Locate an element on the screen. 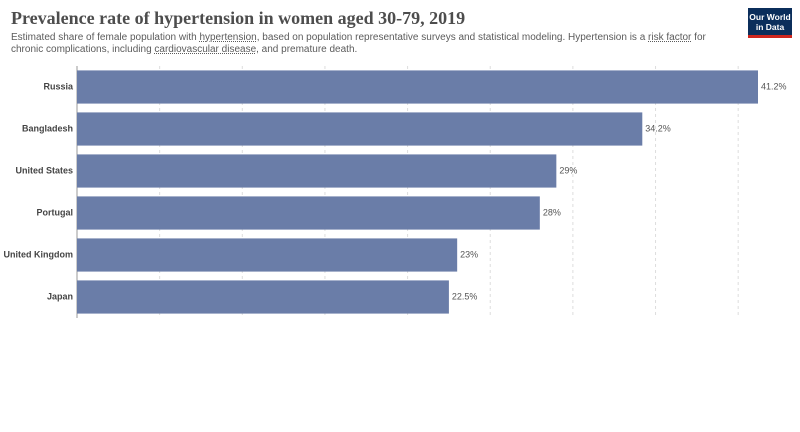 This screenshot has height=432, width=800. value-label: 23% is located at coordinates (469, 254).